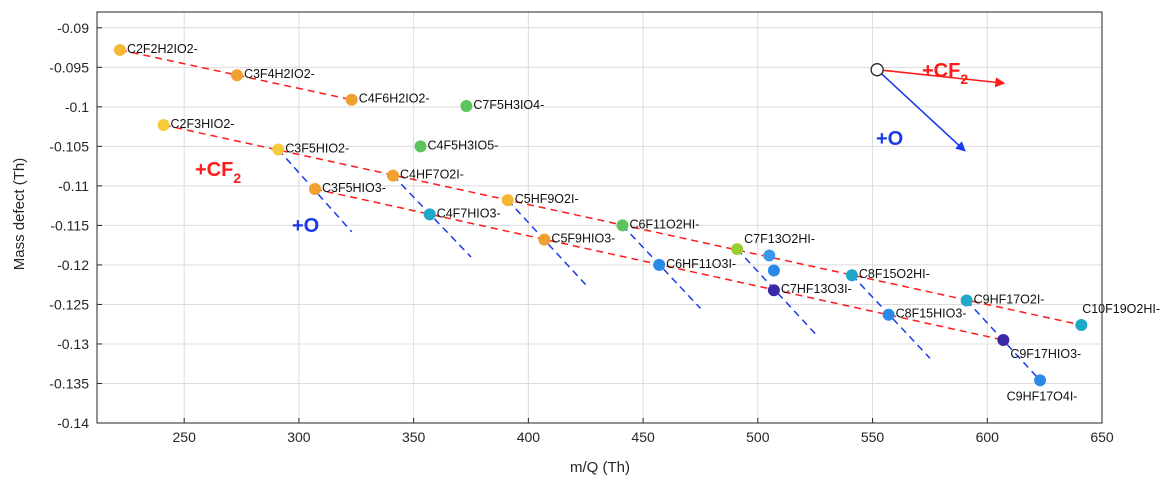 The image size is (1162, 477). I want to click on point-label: C9HF17O4I-, so click(1042, 396).